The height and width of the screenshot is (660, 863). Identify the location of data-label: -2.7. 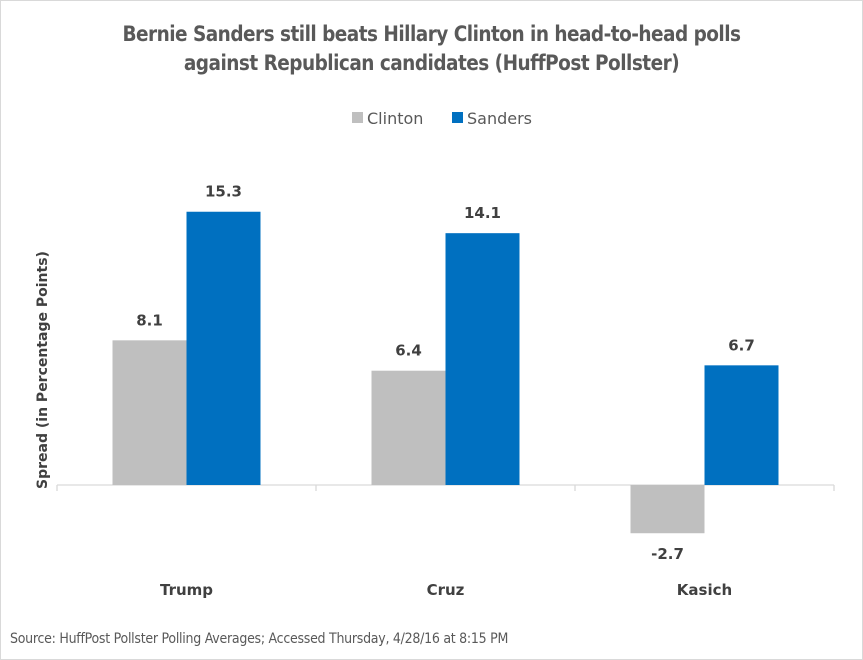
(667, 554).